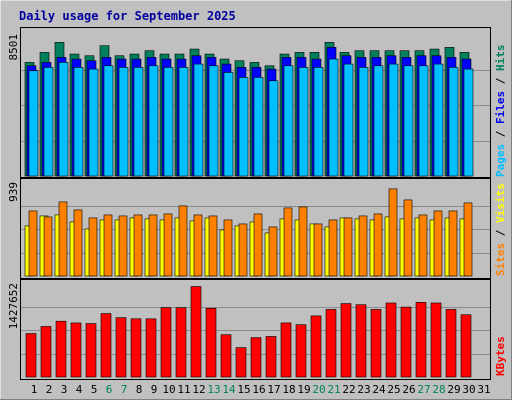 The width and height of the screenshot is (512, 400). What do you see at coordinates (393, 389) in the screenshot?
I see `day-label: 25` at bounding box center [393, 389].